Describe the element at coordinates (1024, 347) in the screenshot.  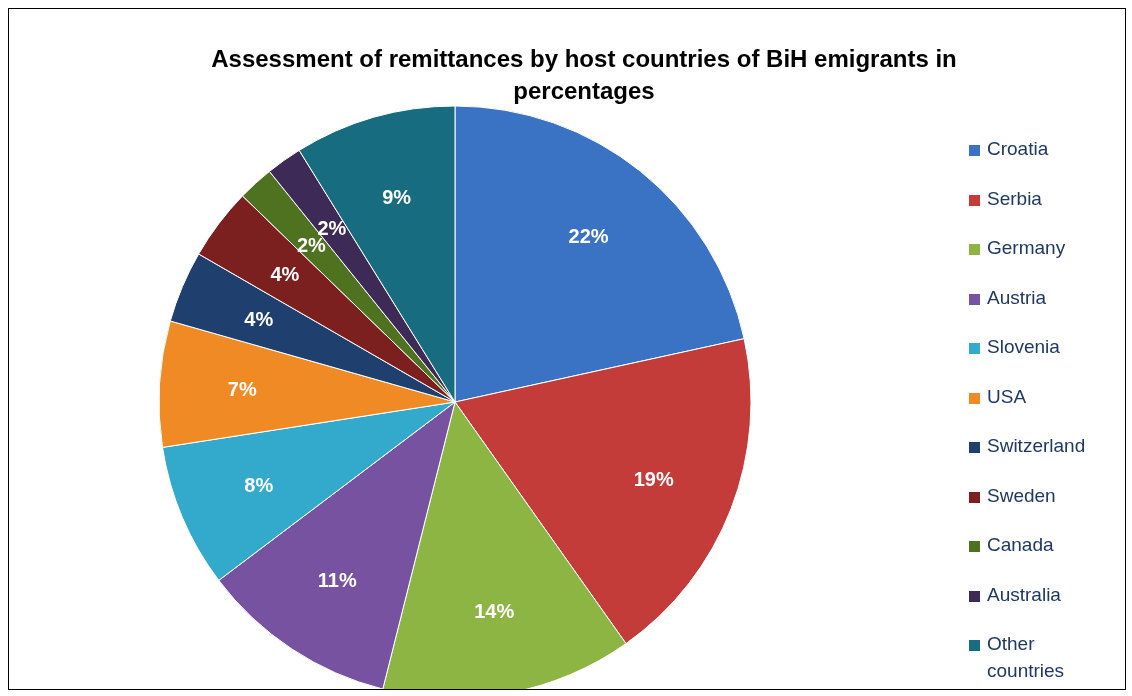
I see `legend-label: Slovenia` at that location.